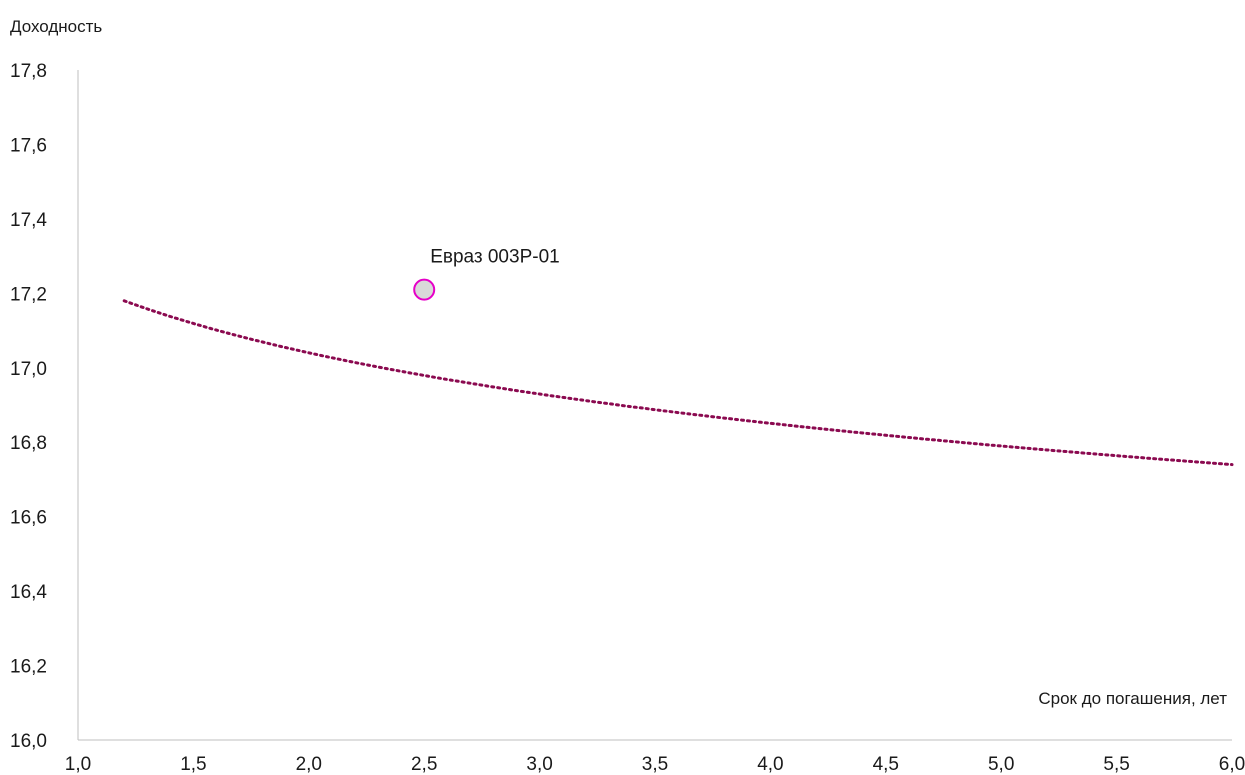 This screenshot has width=1245, height=775. I want to click on y-tick-label: 16,2, so click(28, 667).